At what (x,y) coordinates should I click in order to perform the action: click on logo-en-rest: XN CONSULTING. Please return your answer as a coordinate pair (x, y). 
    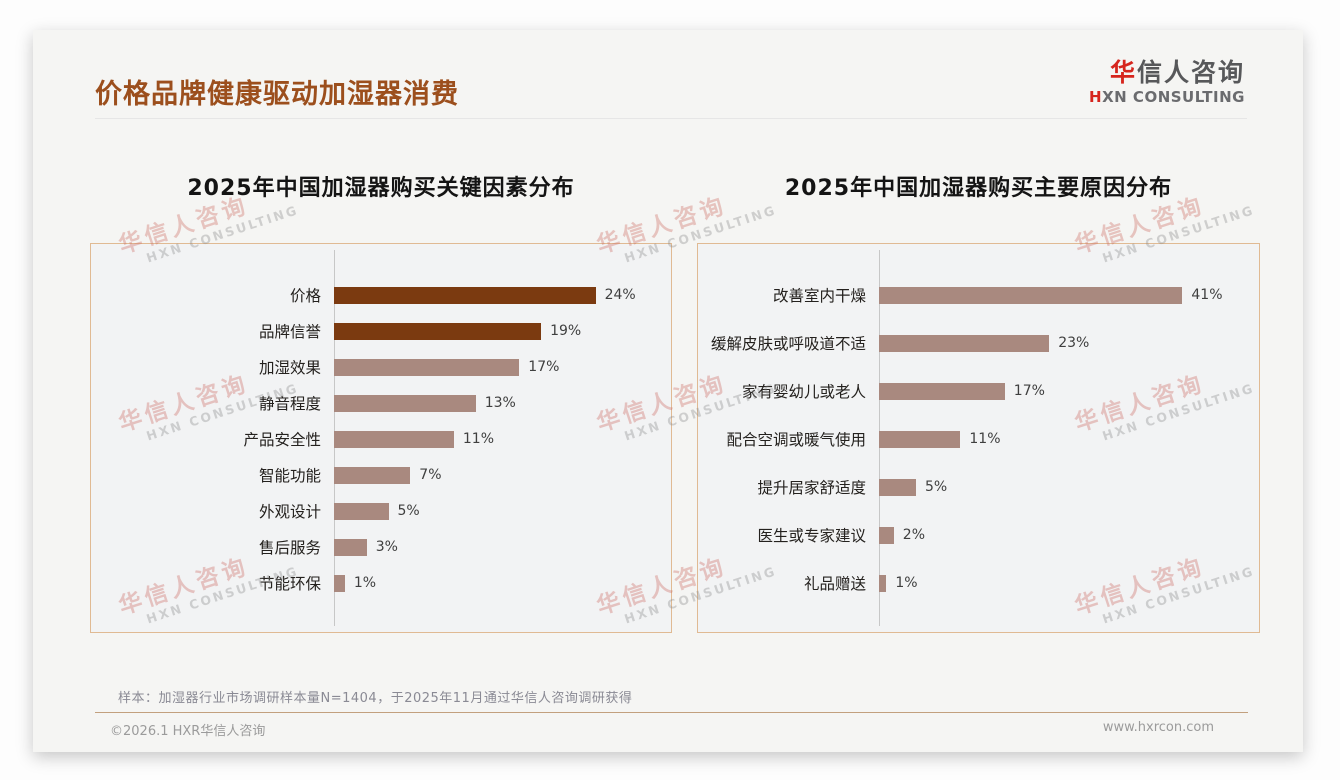
    Looking at the image, I should click on (1173, 97).